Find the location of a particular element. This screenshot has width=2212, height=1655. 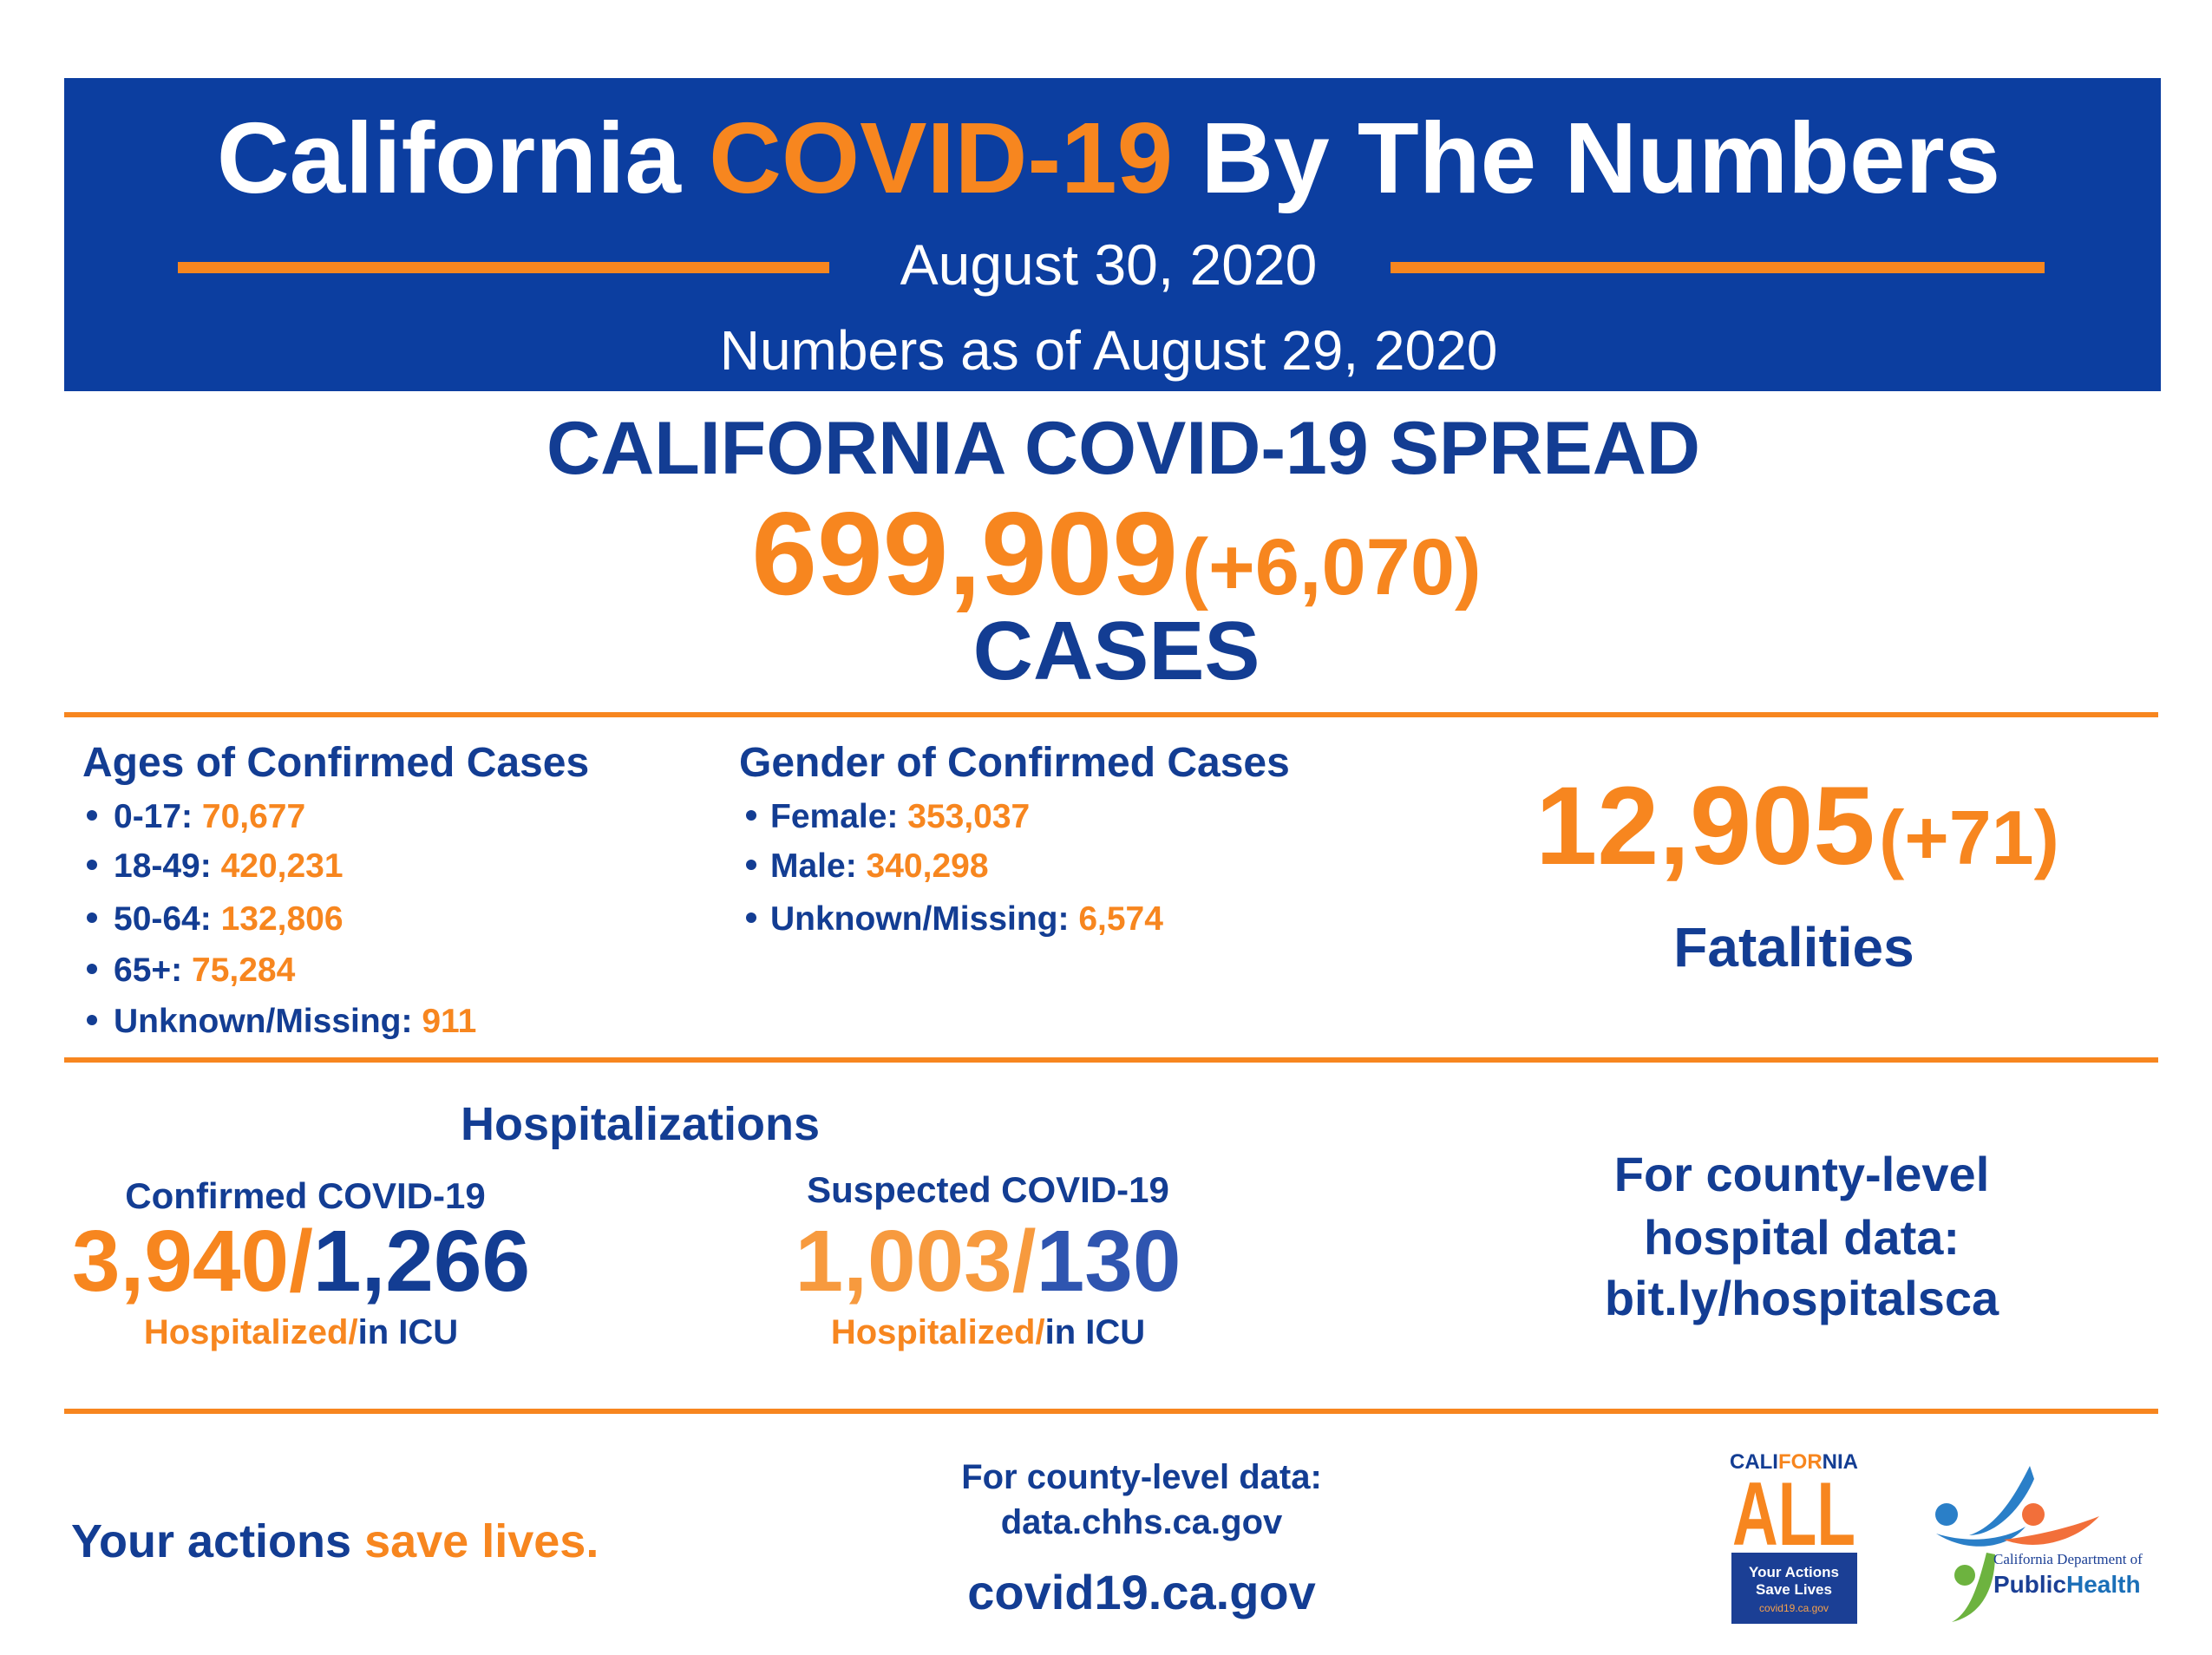

confirmed-caption: Hospitalized/in ICU is located at coordinates (301, 1332).